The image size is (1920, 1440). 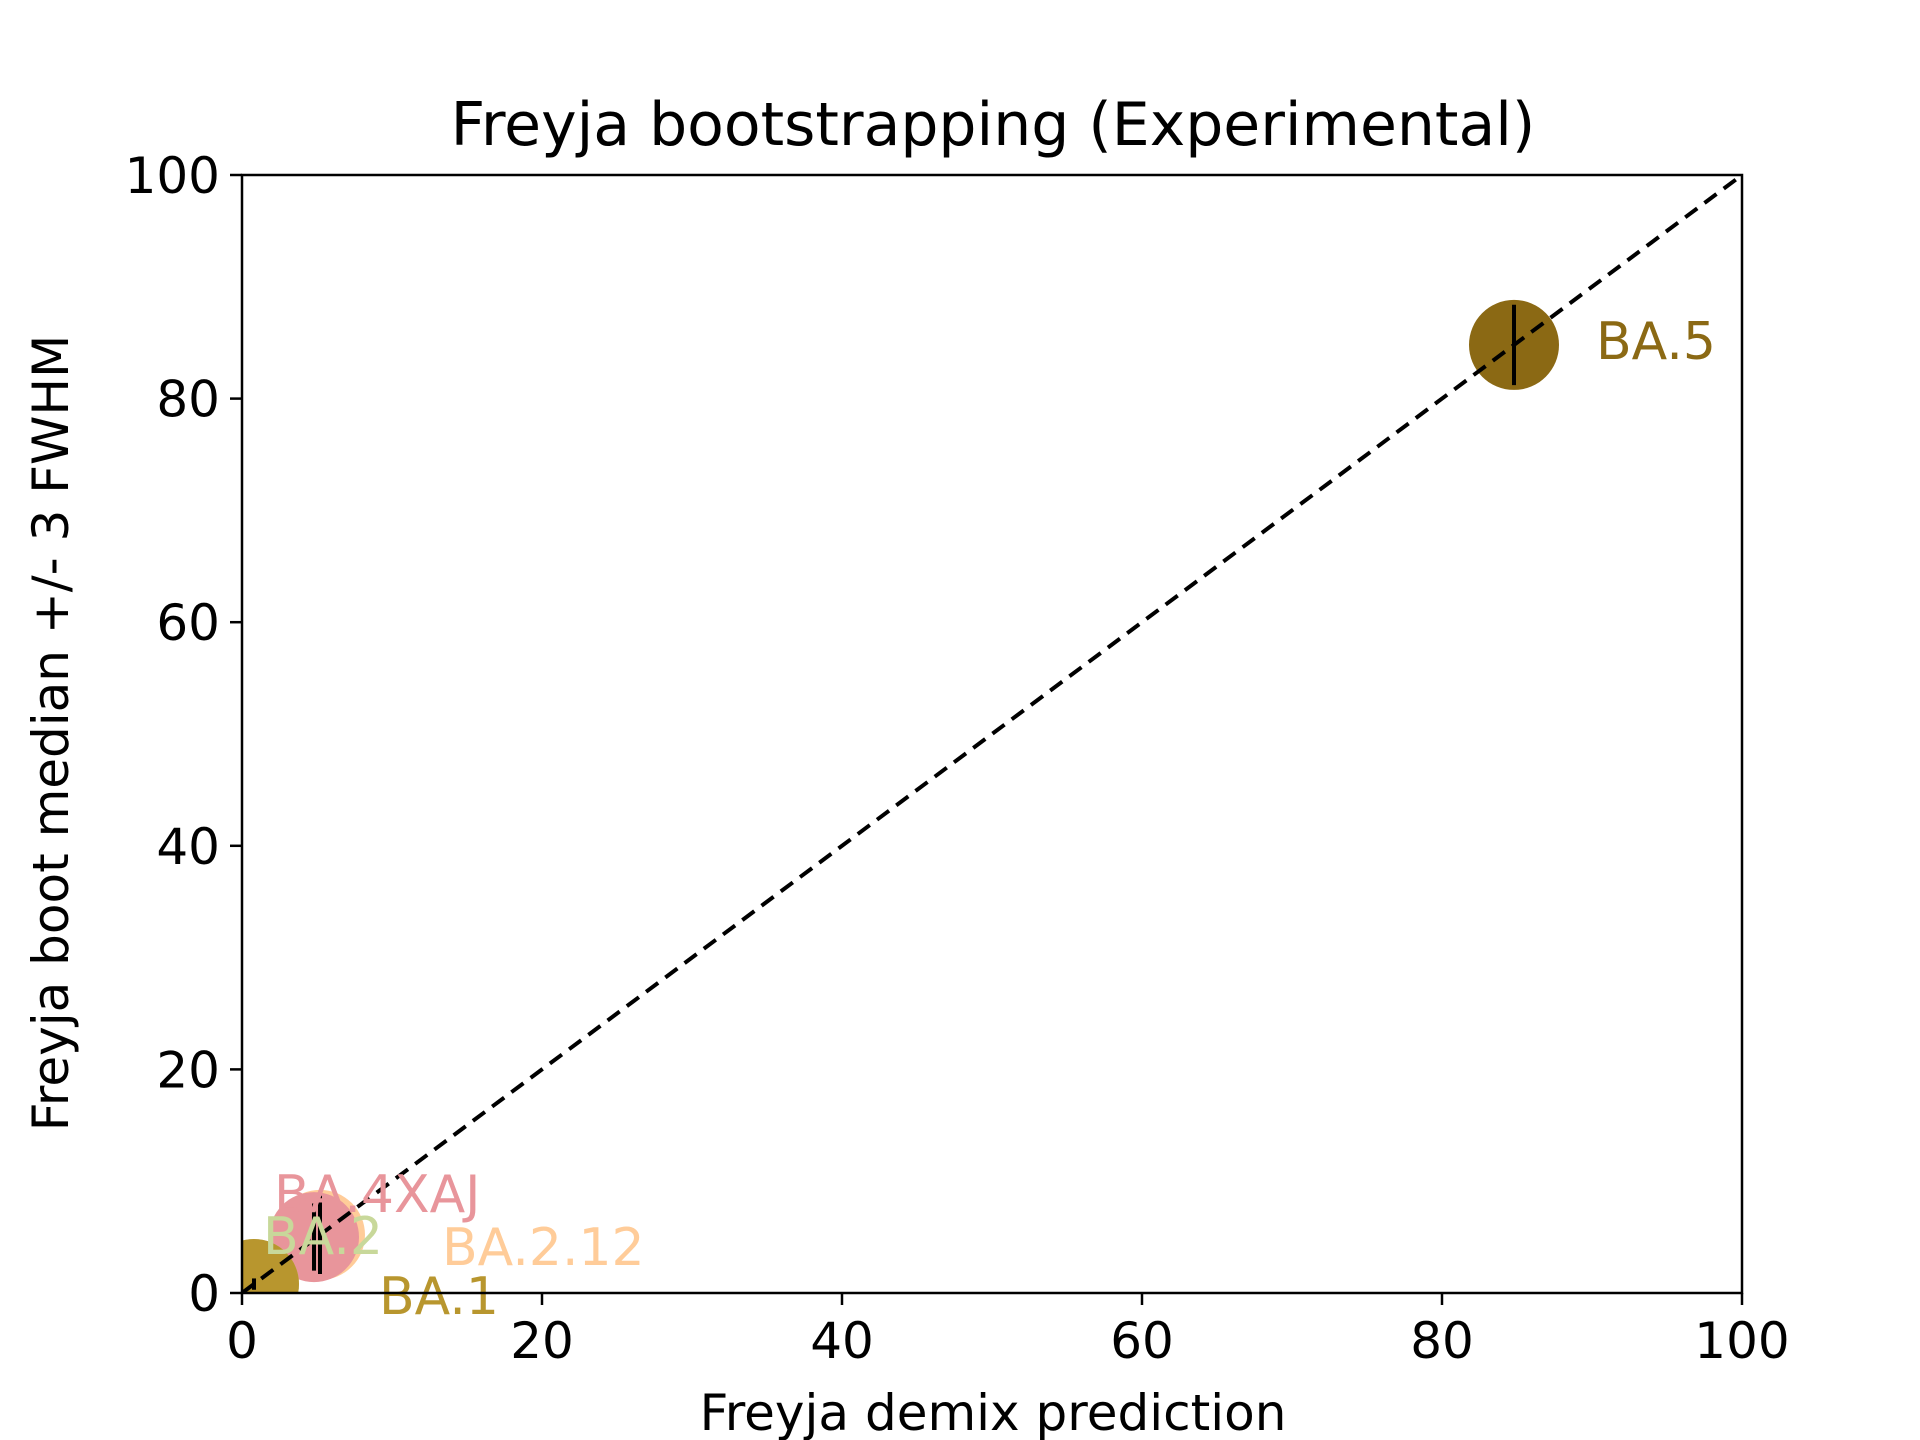 I want to click on x-axis-title: Freyja demix prediction, so click(x=993, y=1412).